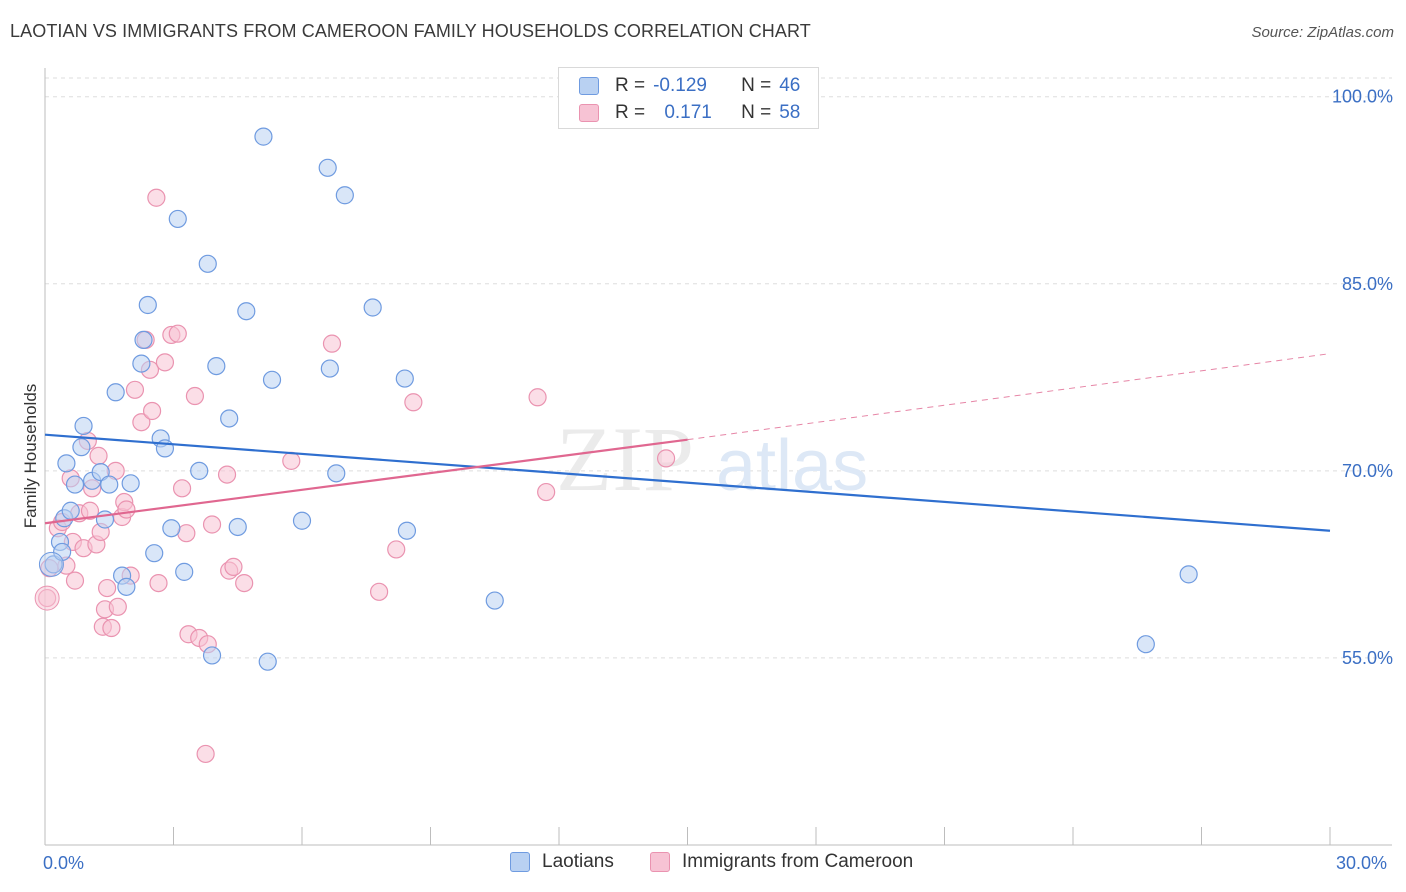  Describe the element at coordinates (64, 863) in the screenshot. I see `x-tick-min: 0.0%` at that location.